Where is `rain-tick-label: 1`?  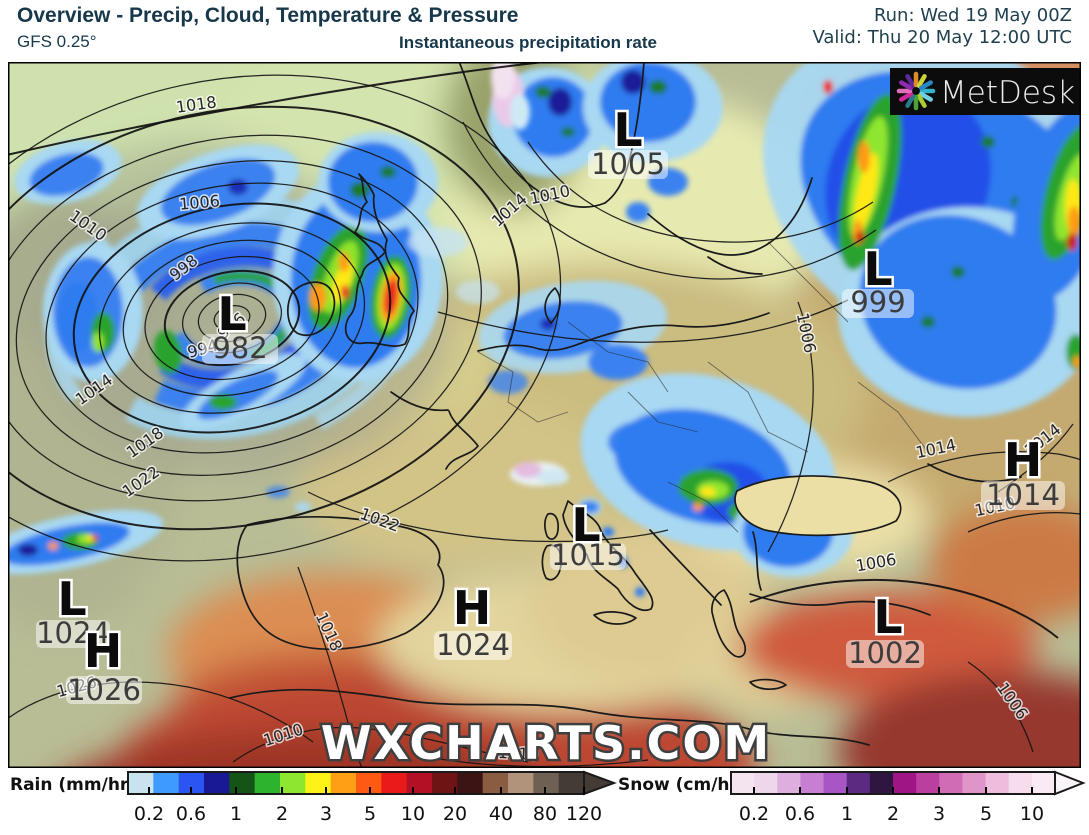 rain-tick-label: 1 is located at coordinates (236, 814).